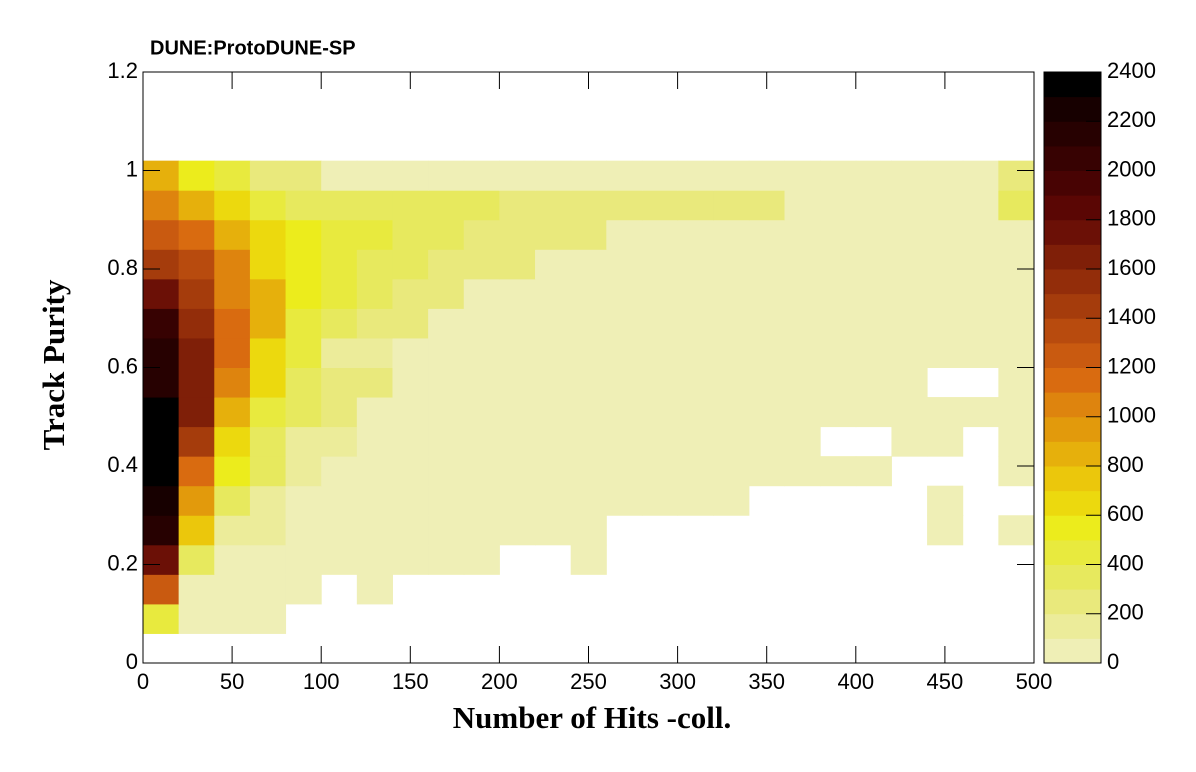  Describe the element at coordinates (855, 681) in the screenshot. I see `x-tick-label: 400` at that location.